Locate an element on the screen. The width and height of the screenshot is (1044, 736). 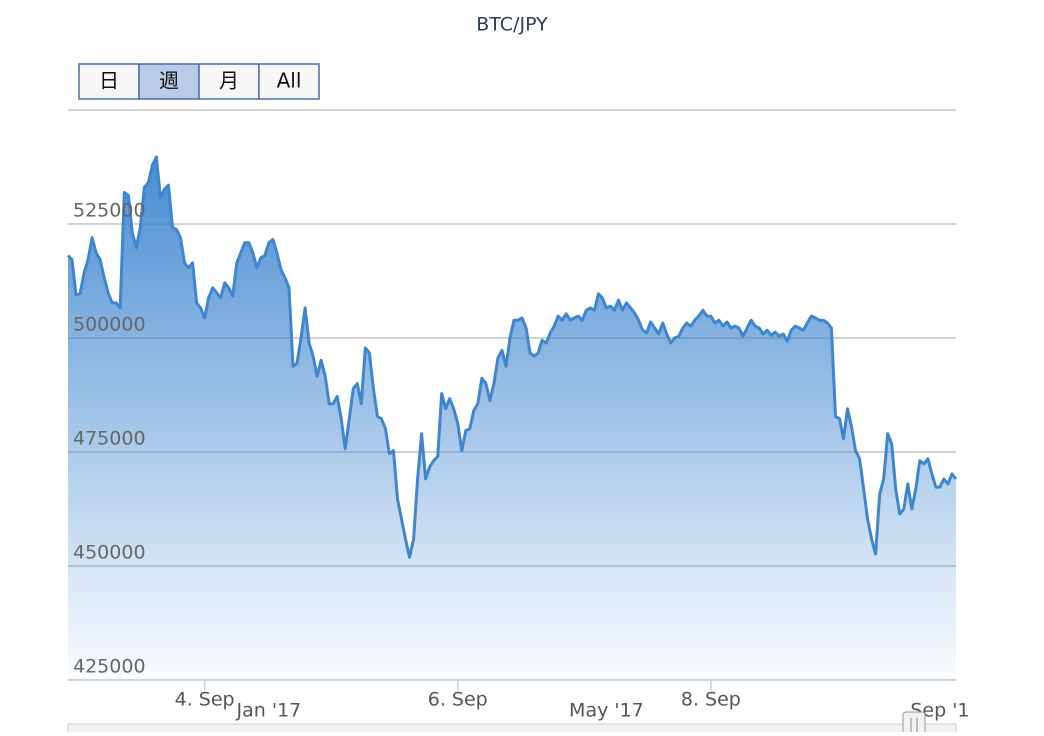
range-button-label: 月 is located at coordinates (229, 81).